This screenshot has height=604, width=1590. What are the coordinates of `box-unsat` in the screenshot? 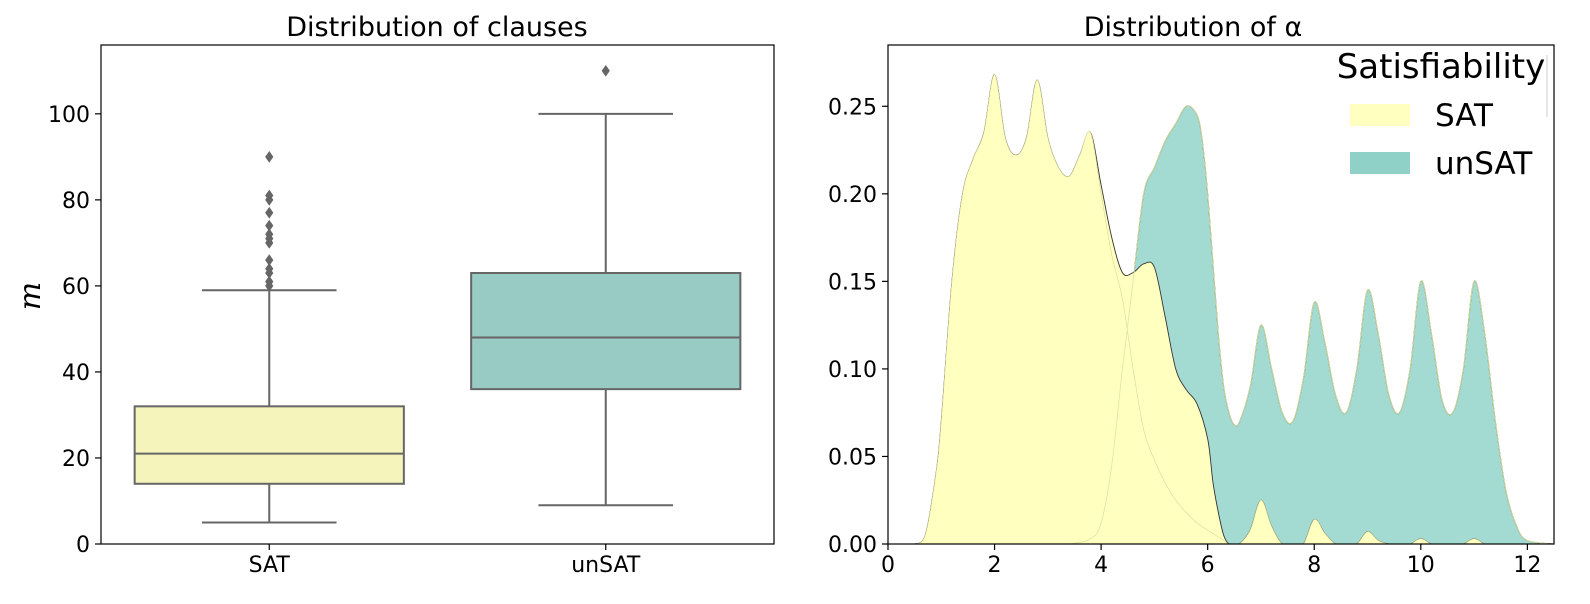 It's located at (606, 331).